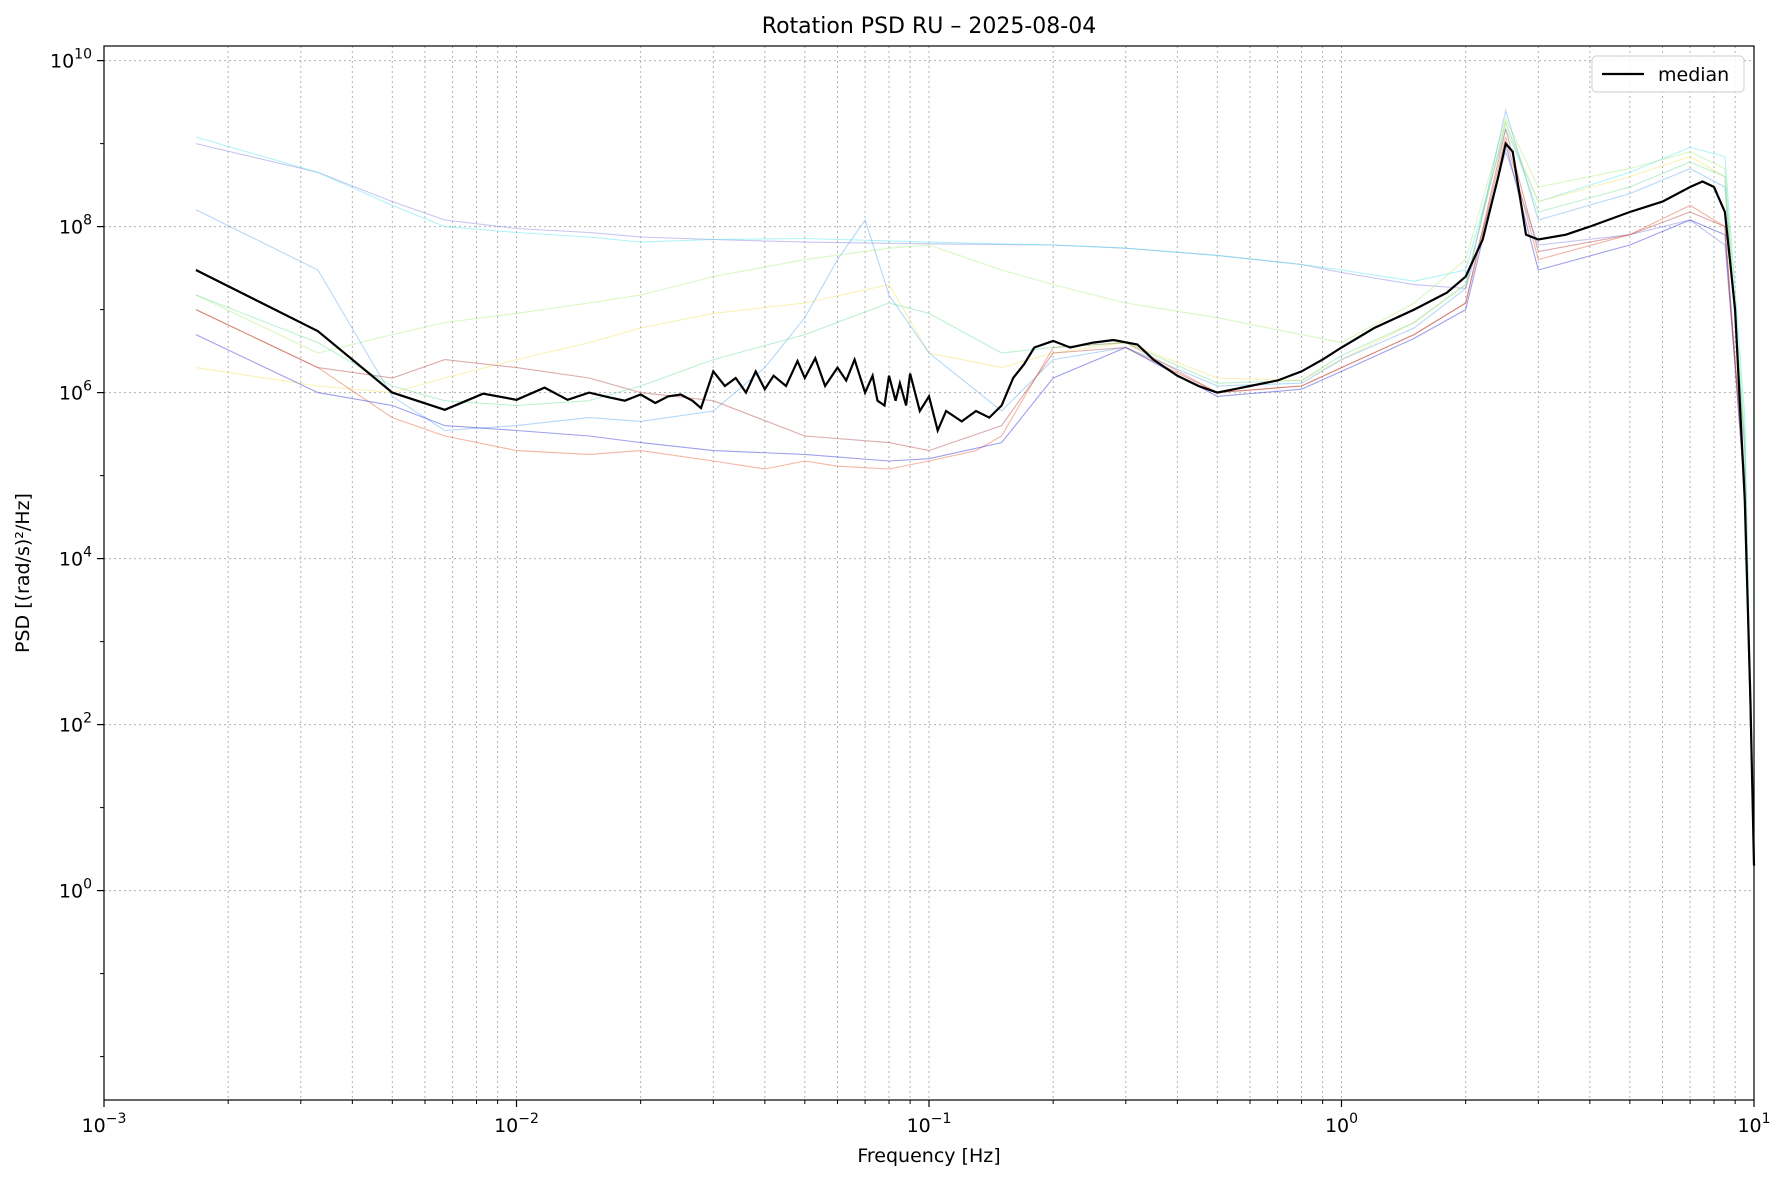  What do you see at coordinates (75, 226) in the screenshot?
I see `y-tick-label: 10⁸` at bounding box center [75, 226].